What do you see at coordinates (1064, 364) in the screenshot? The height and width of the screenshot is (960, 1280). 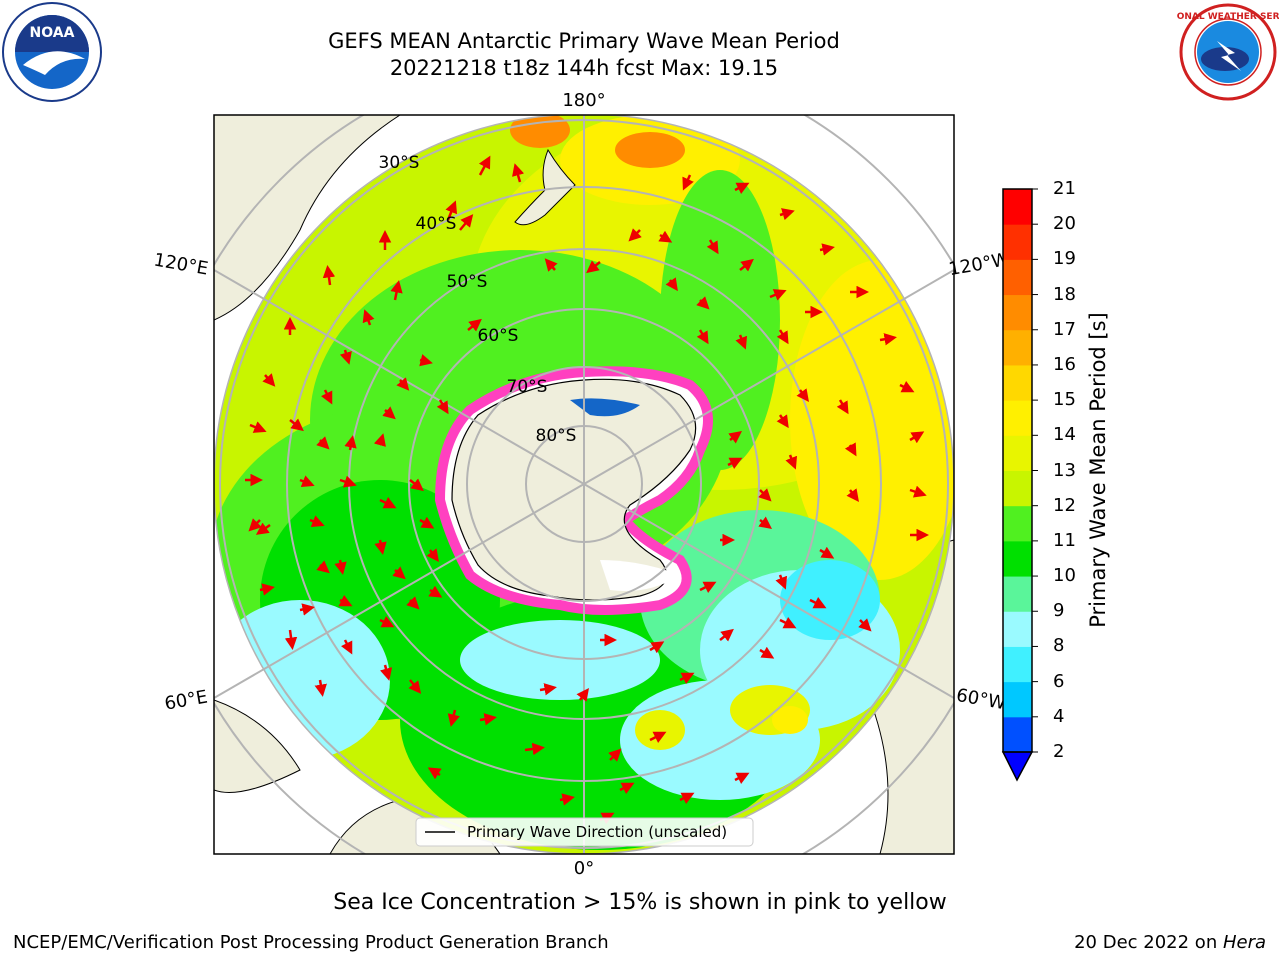 I see `colorbar-tick-label: 16` at bounding box center [1064, 364].